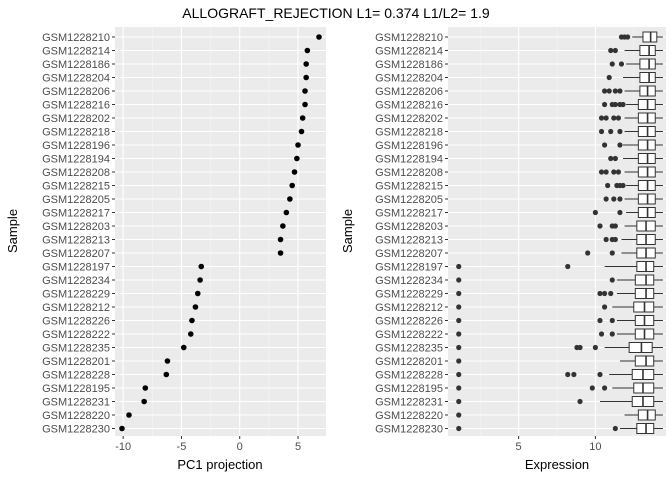  Describe the element at coordinates (409, 38) in the screenshot. I see `right-y-tick-label: GSM1228210` at that location.